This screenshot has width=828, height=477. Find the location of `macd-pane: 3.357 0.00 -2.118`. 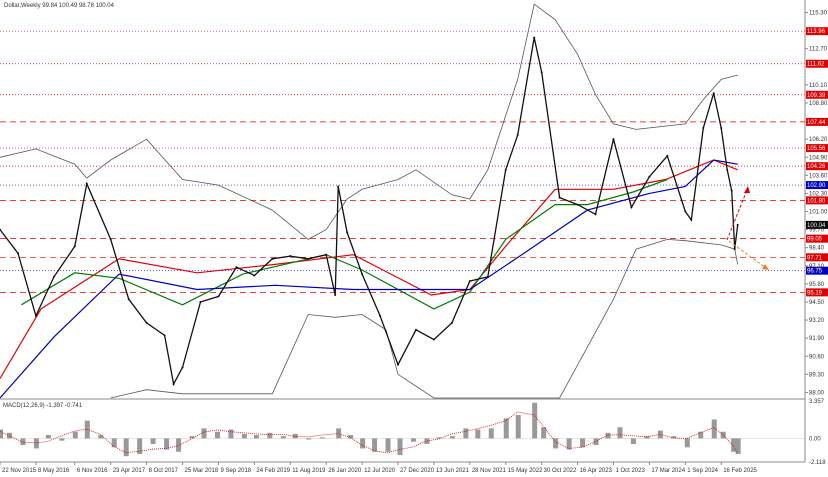

macd-pane: 3.357 0.00 -2.118 is located at coordinates (413, 432).